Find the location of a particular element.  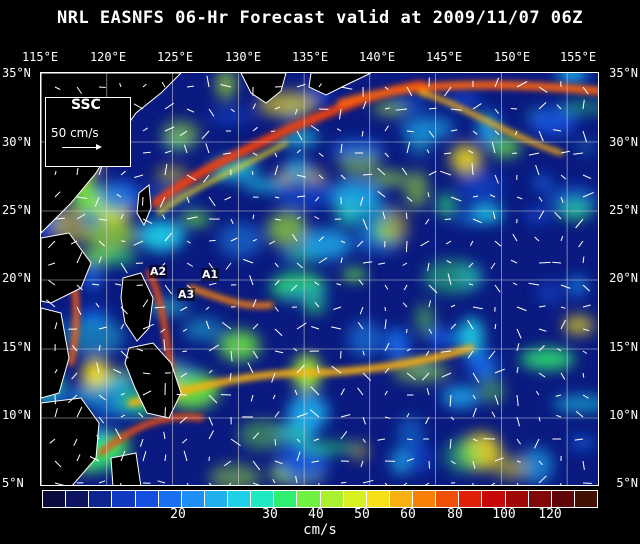

marker-a1: A1 is located at coordinates (210, 274).